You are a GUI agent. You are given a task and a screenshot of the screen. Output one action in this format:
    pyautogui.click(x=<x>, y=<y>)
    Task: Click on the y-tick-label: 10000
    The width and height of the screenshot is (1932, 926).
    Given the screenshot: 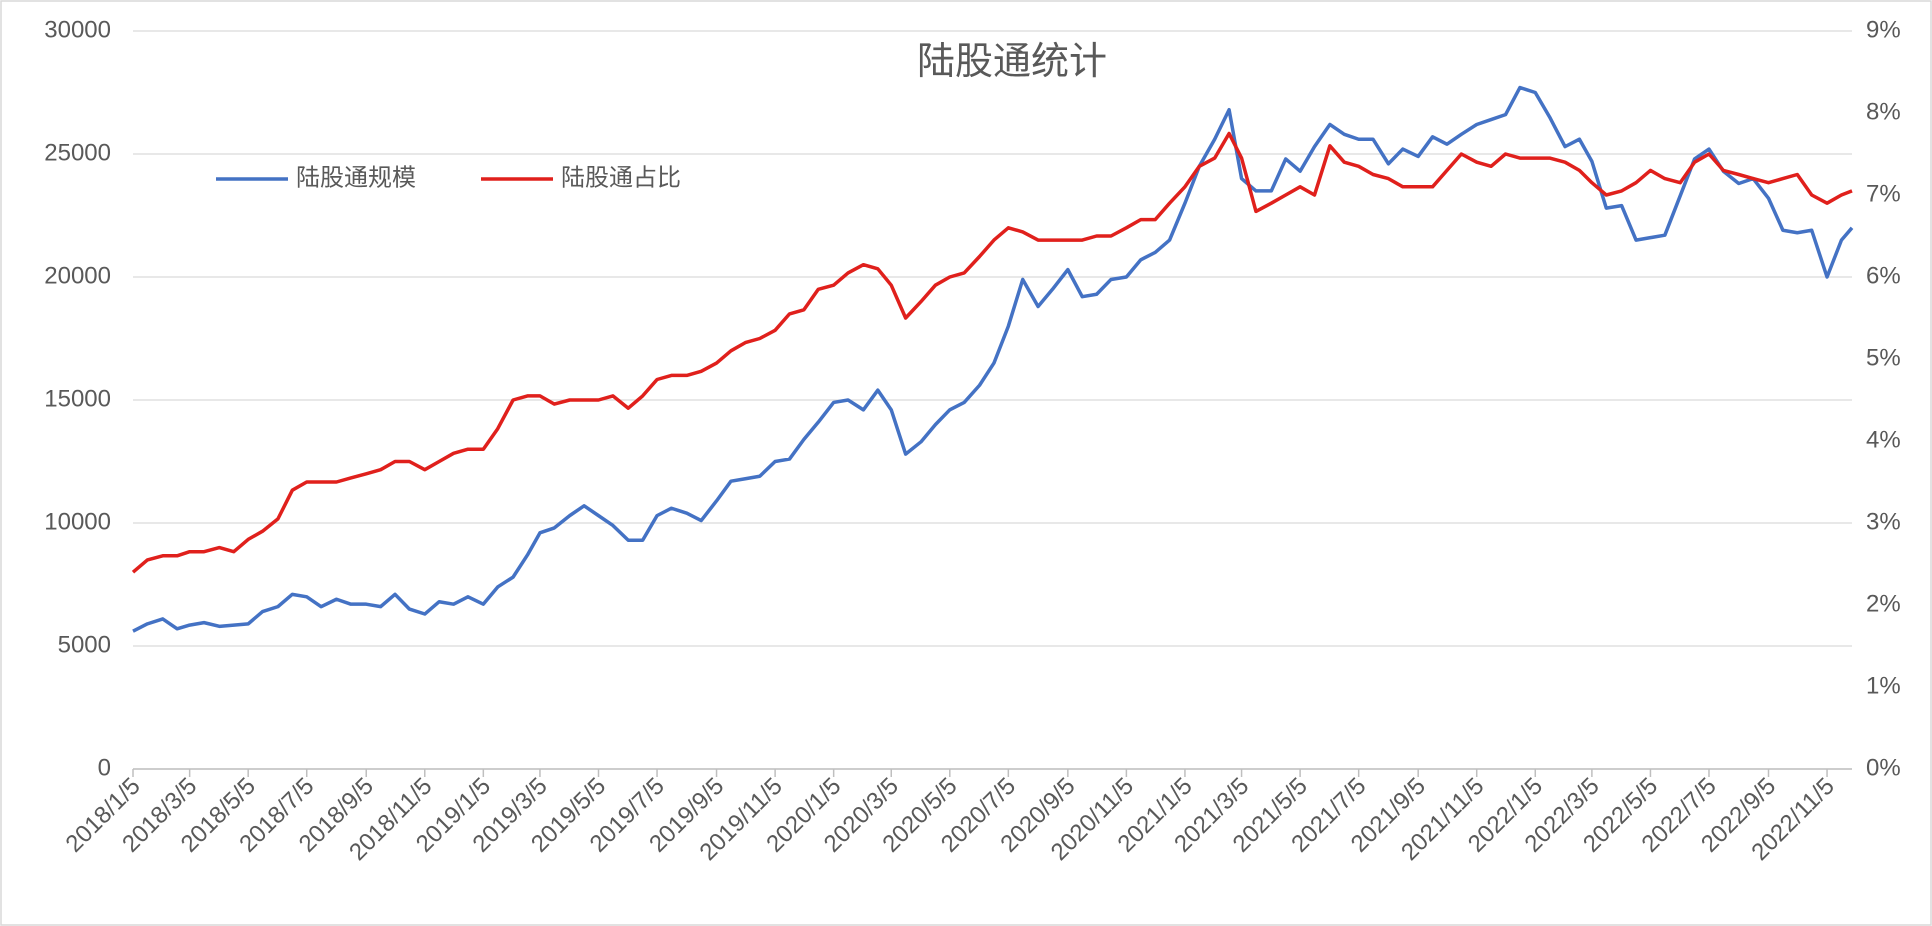 What is the action you would take?
    pyautogui.click(x=77, y=521)
    